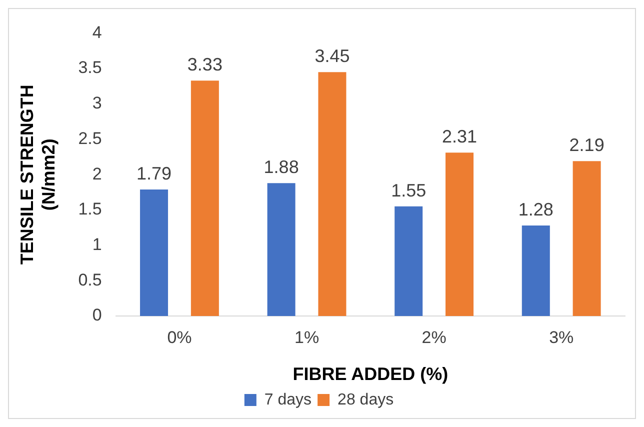 Image resolution: width=644 pixels, height=427 pixels. I want to click on y-tick-label: 0.5, so click(90, 280).